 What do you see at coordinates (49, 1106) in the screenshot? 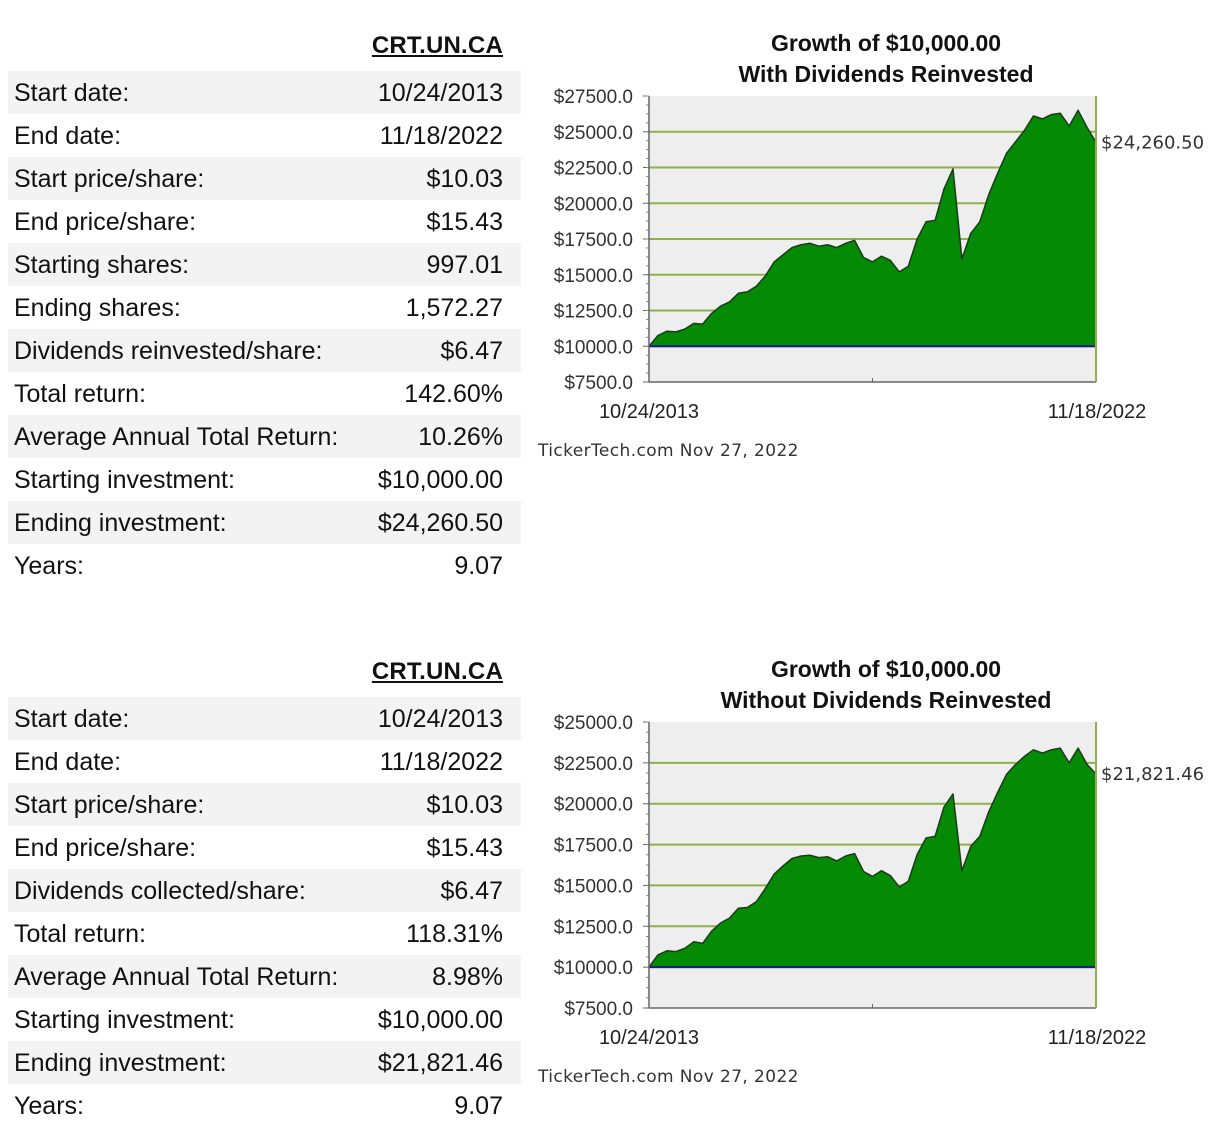
I see `row-label: Years:` at bounding box center [49, 1106].